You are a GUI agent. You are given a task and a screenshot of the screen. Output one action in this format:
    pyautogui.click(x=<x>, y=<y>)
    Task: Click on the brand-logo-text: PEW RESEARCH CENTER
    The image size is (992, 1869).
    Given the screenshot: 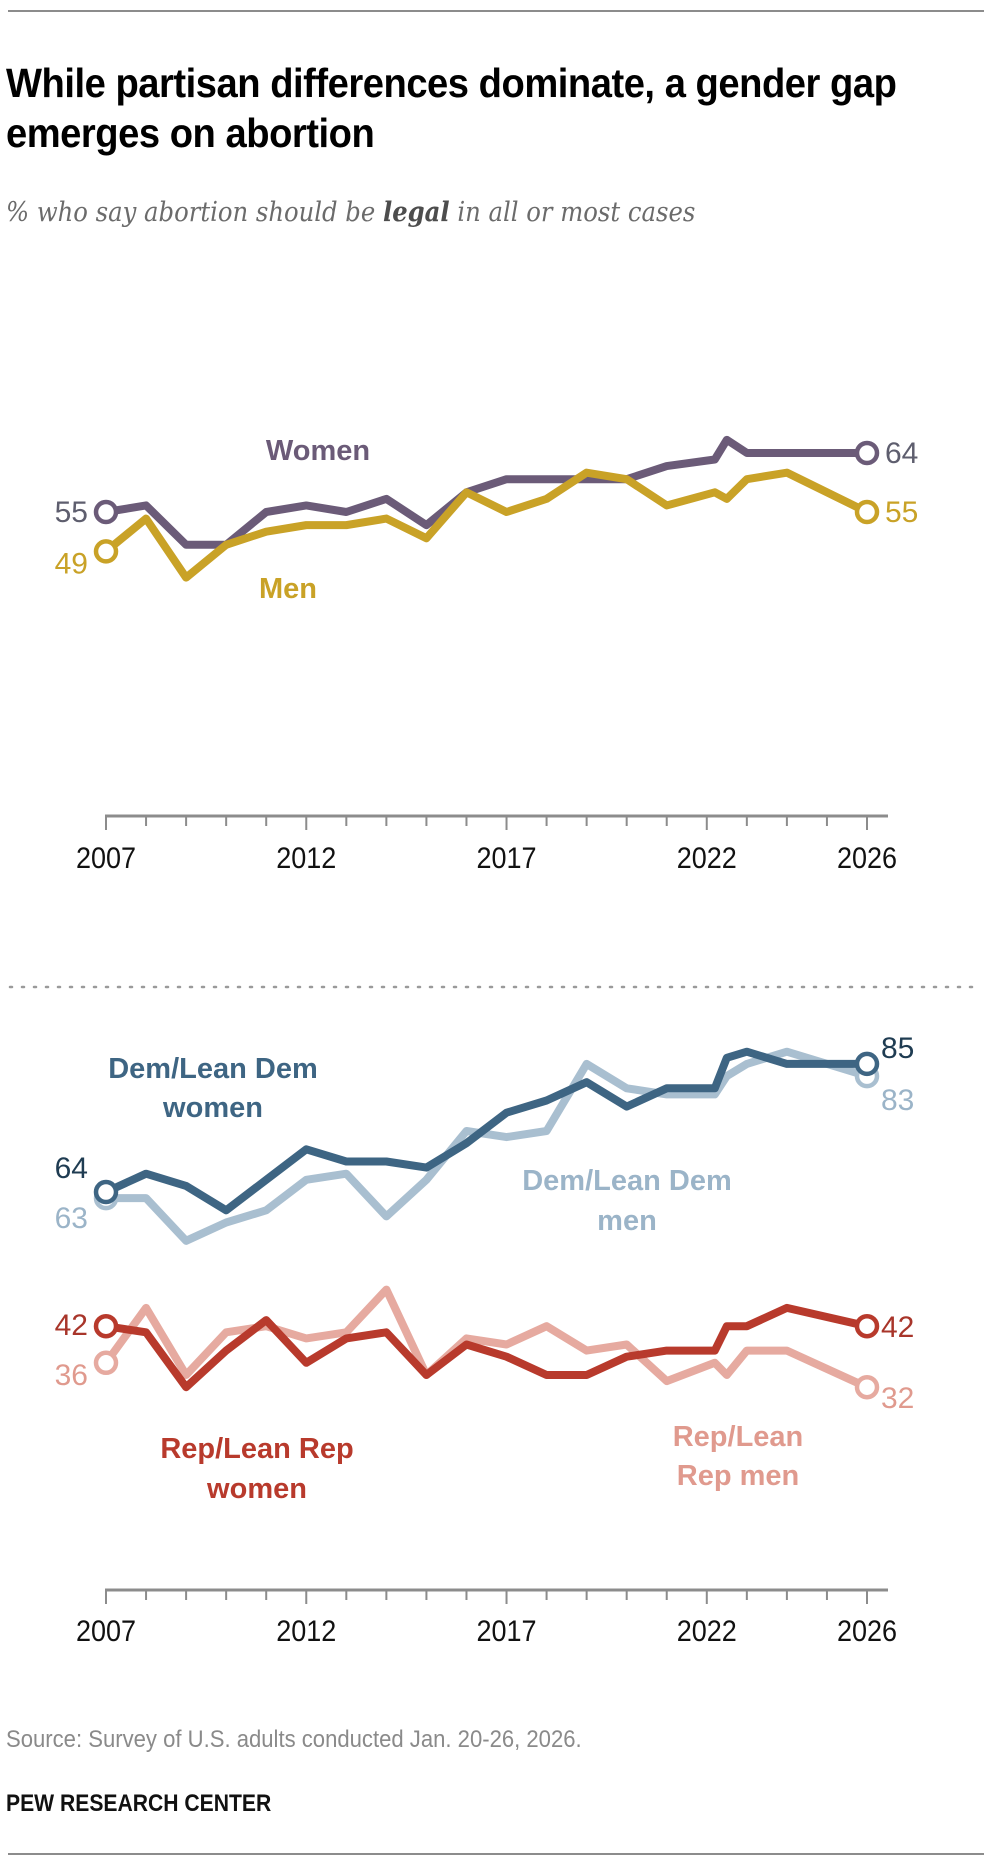 What is the action you would take?
    pyautogui.click(x=139, y=1803)
    